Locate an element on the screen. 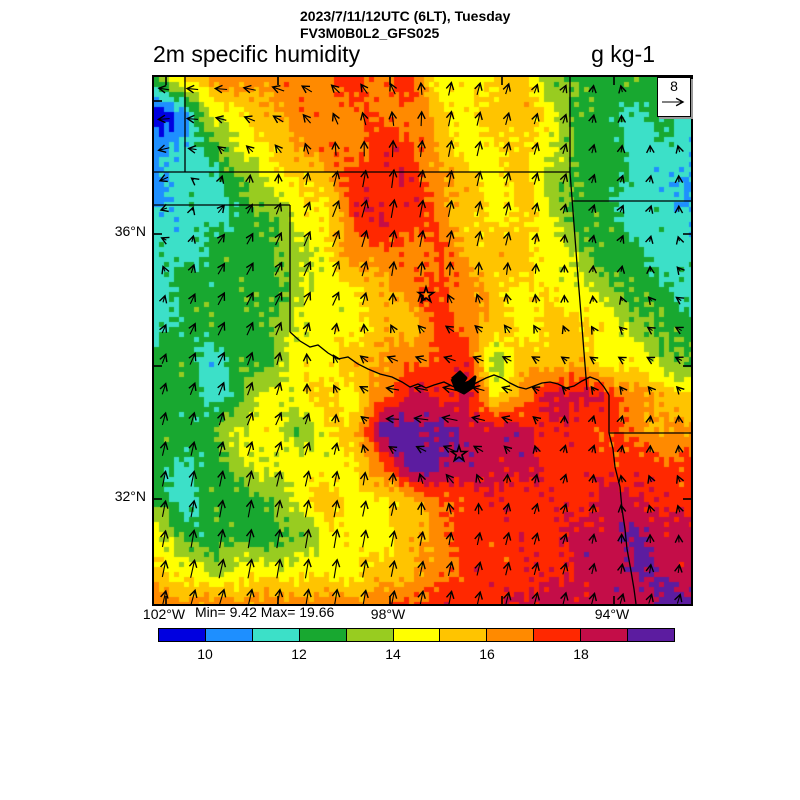  river-lines is located at coordinates (463, 467).